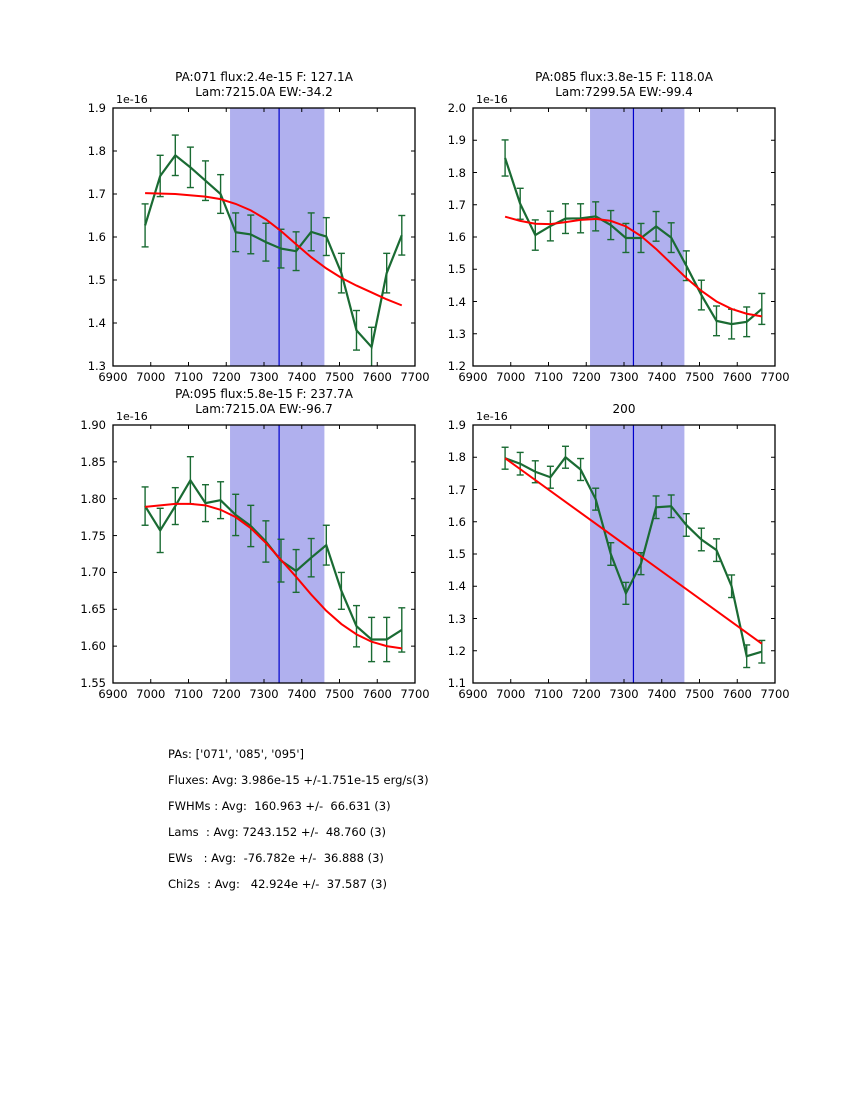 The height and width of the screenshot is (1100, 850). Describe the element at coordinates (456, 108) in the screenshot. I see `y-tick-label: 2.0` at that location.